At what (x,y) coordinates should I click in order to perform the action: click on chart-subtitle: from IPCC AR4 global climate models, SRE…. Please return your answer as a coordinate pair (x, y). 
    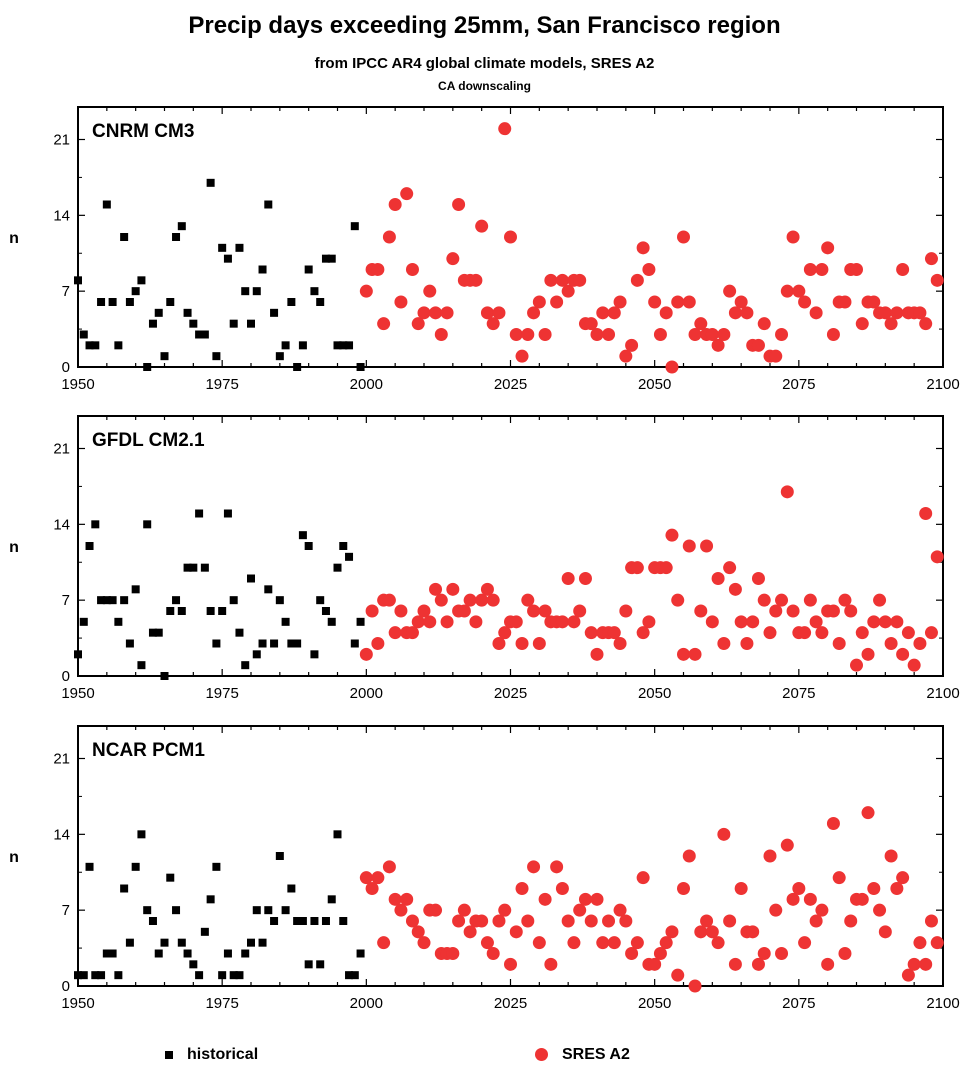
    Looking at the image, I should click on (484, 63).